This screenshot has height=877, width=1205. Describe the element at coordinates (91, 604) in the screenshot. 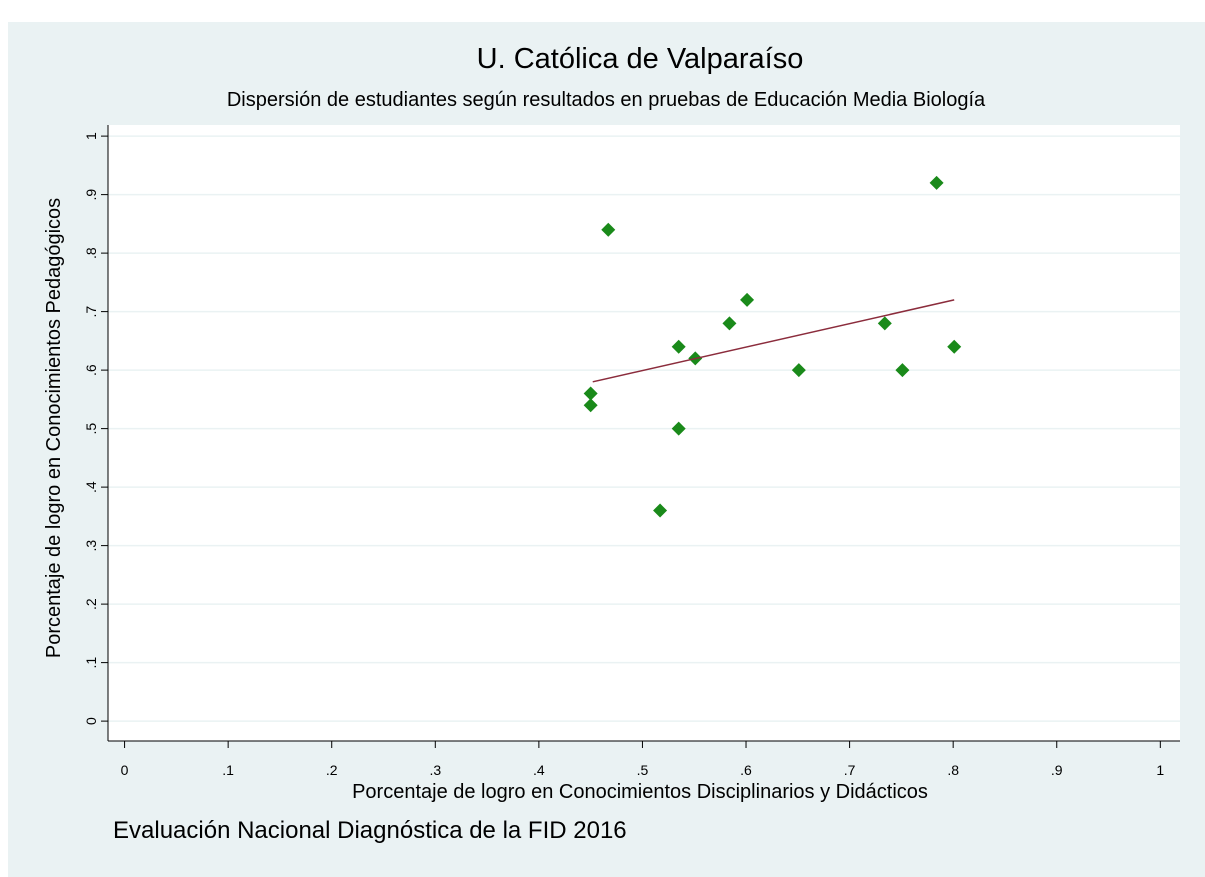

I see `y-tick-label: .2` at that location.